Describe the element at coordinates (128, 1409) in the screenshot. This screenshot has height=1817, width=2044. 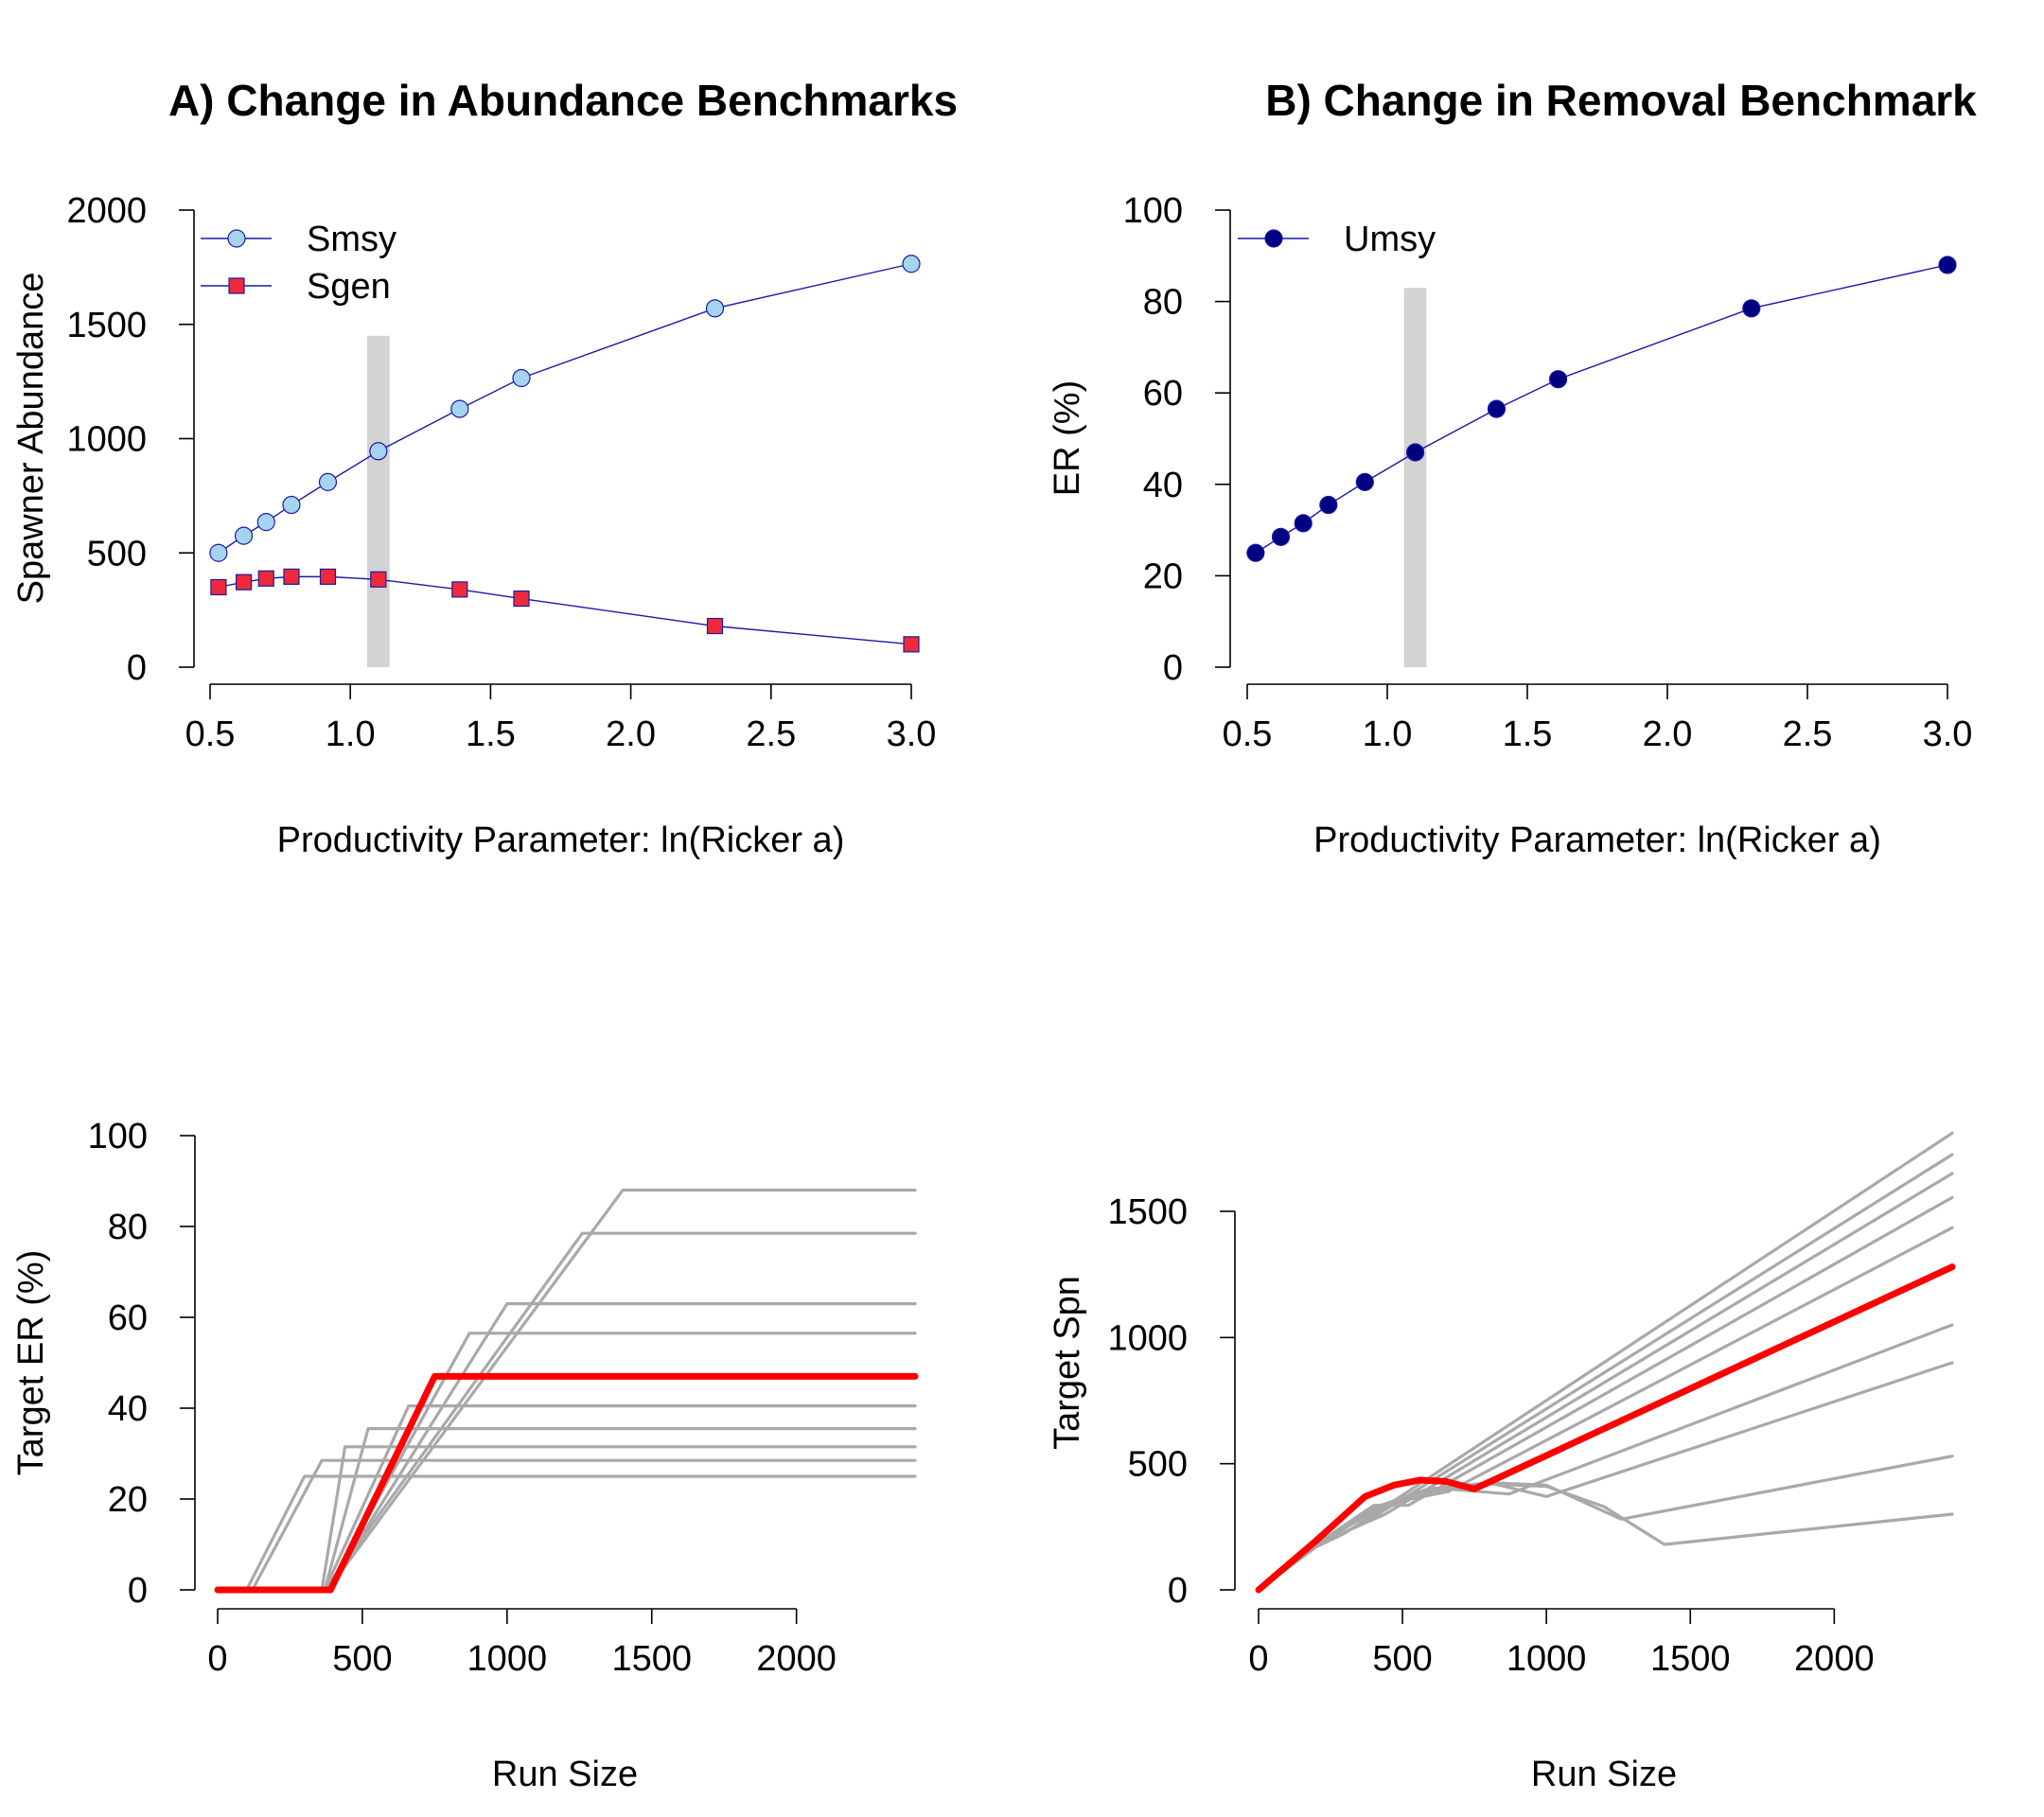
I see `y-tick-label: 40` at that location.